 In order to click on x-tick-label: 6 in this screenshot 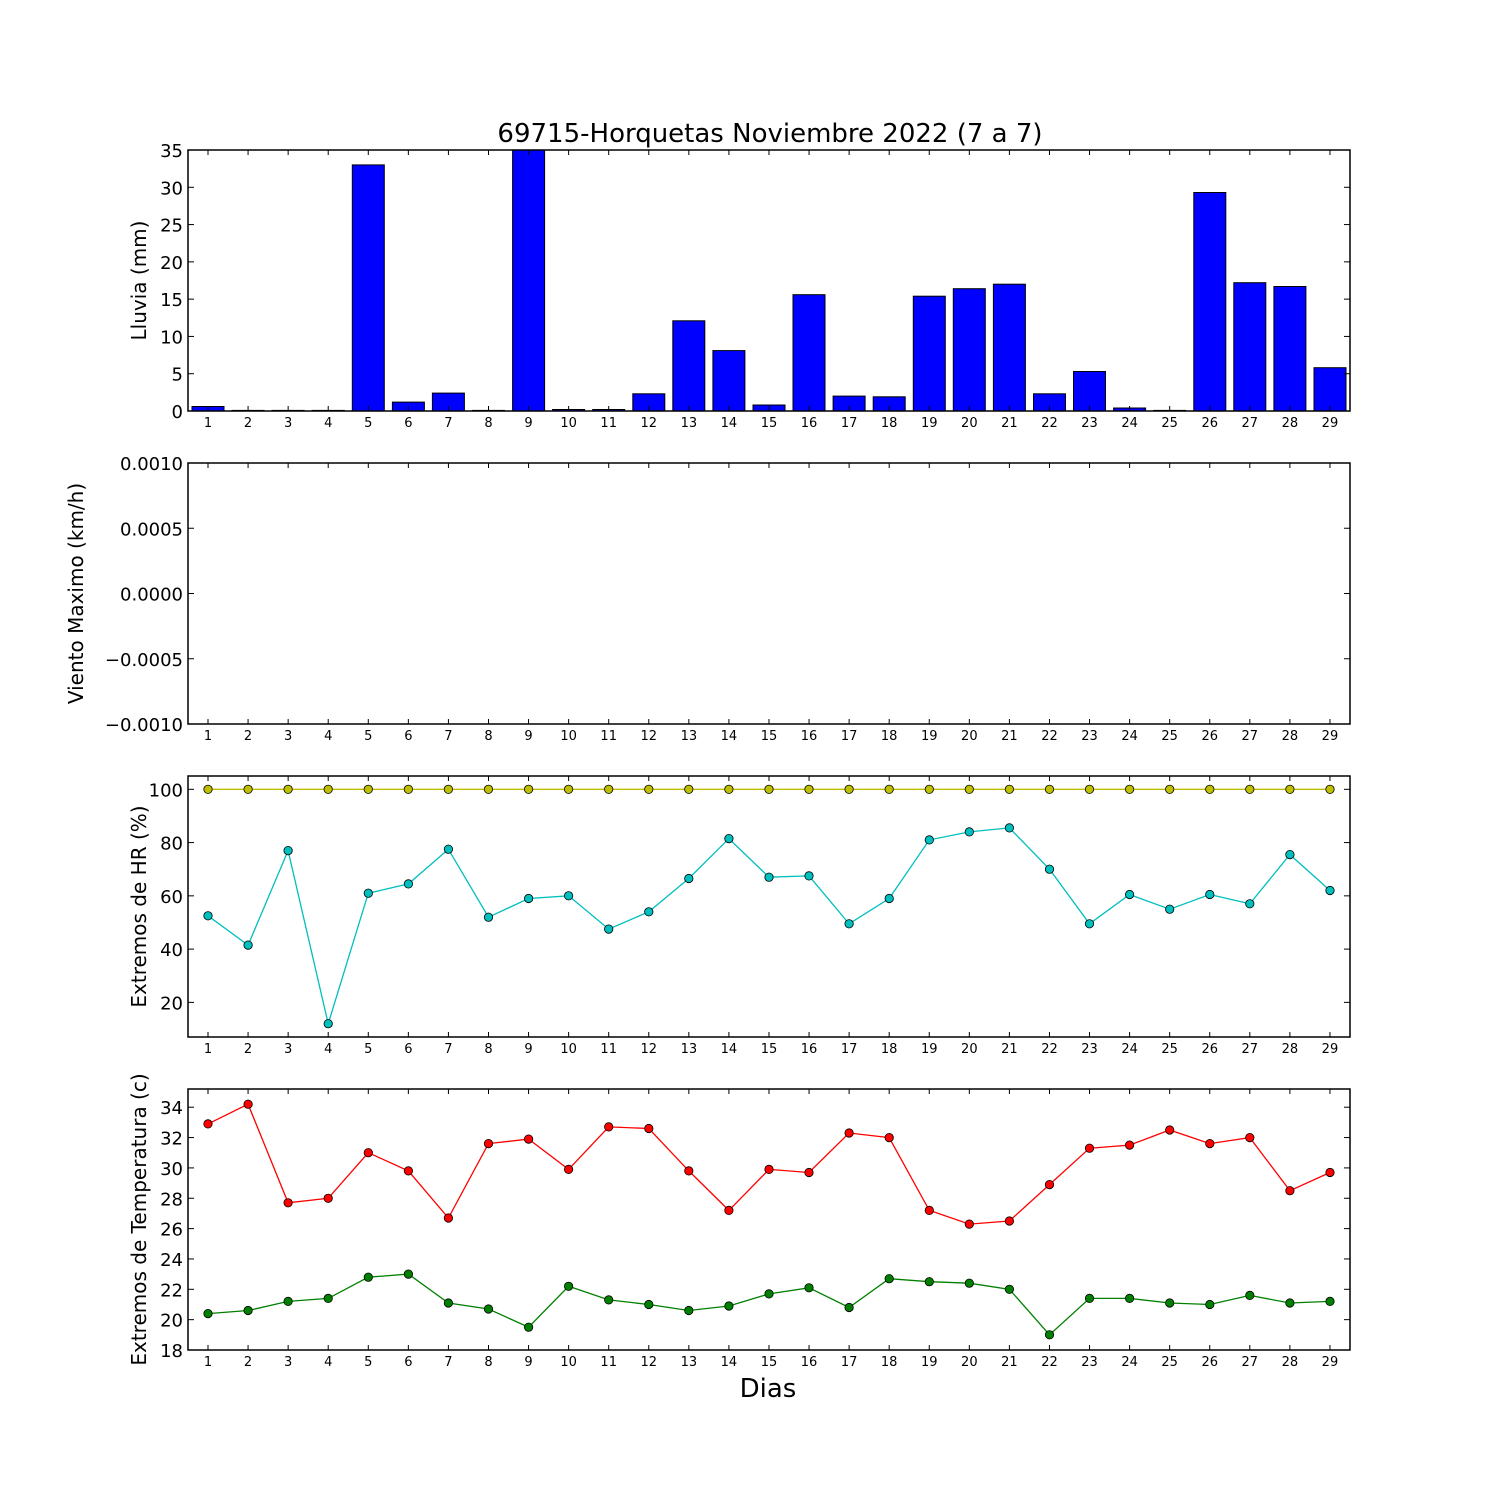, I will do `click(408, 423)`.